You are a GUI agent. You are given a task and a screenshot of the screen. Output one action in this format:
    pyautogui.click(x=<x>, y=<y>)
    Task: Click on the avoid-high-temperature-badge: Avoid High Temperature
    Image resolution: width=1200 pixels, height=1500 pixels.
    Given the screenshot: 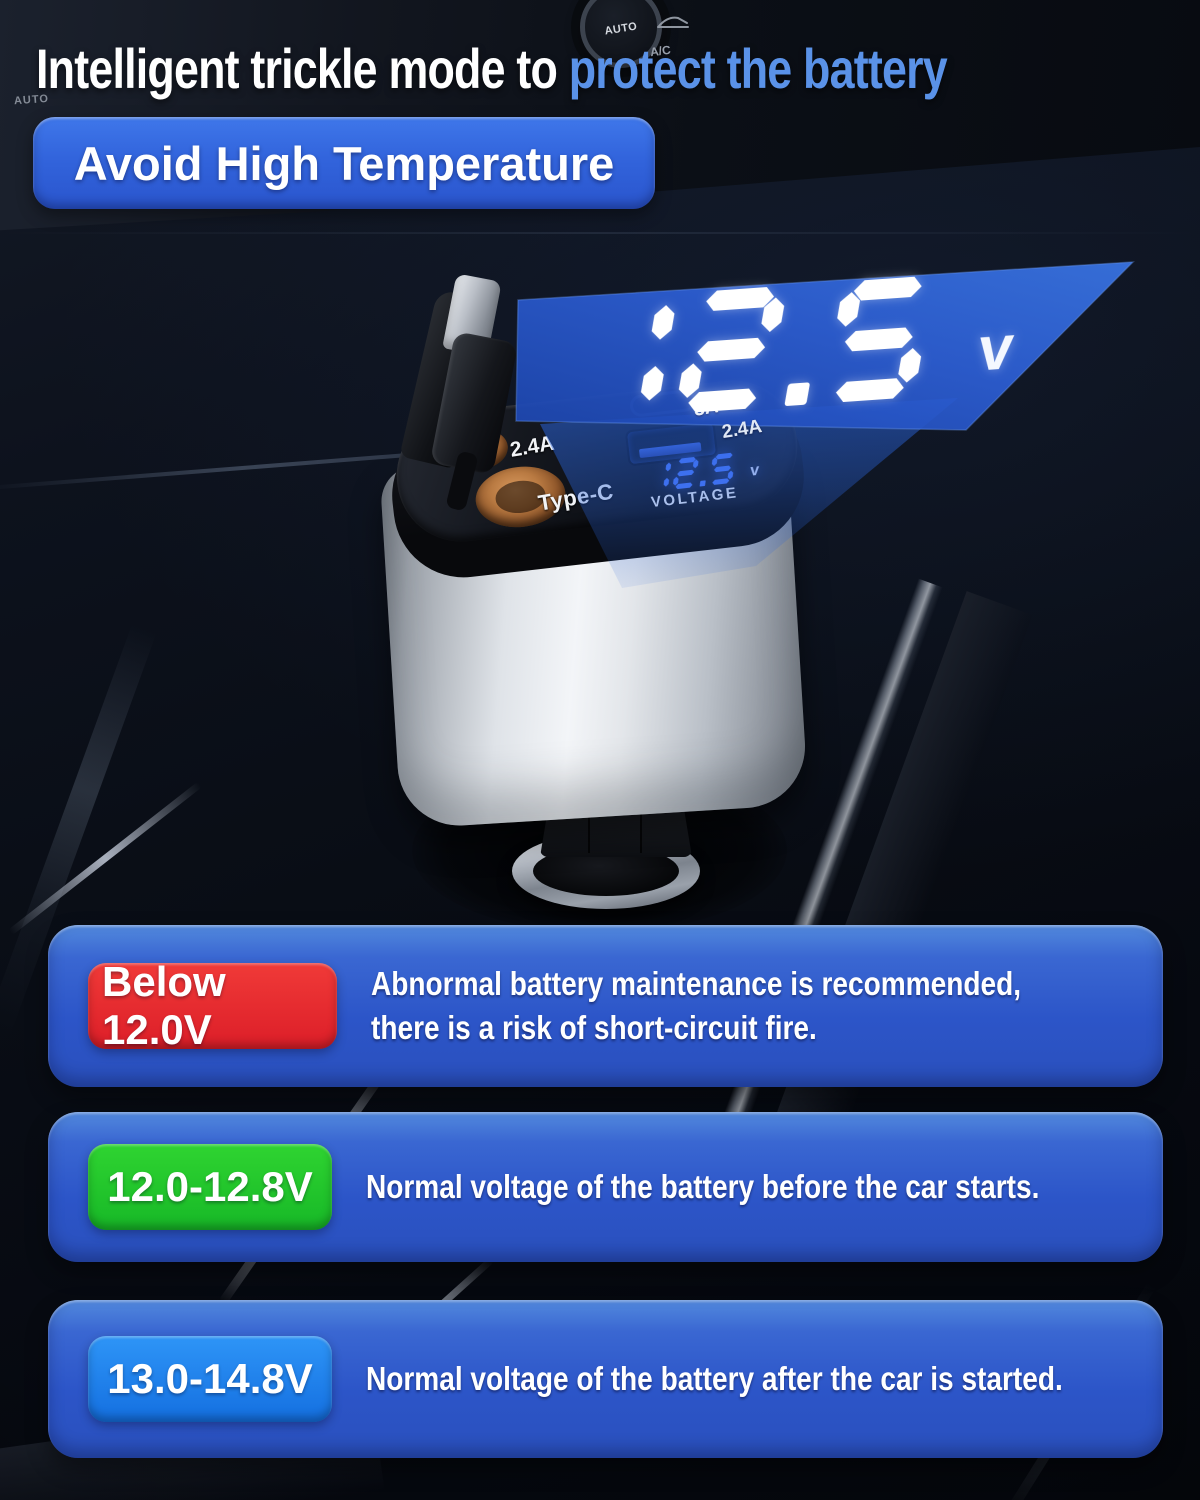 What is the action you would take?
    pyautogui.click(x=344, y=163)
    